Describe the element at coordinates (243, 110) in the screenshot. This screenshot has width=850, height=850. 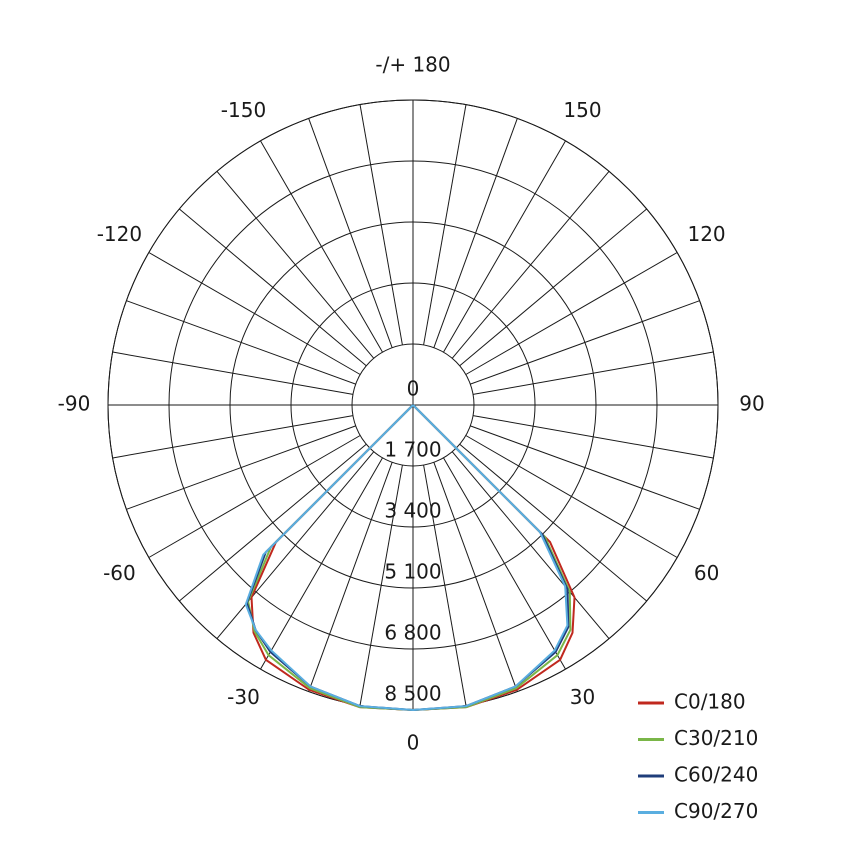
I see `angle-tick-label: -150` at that location.